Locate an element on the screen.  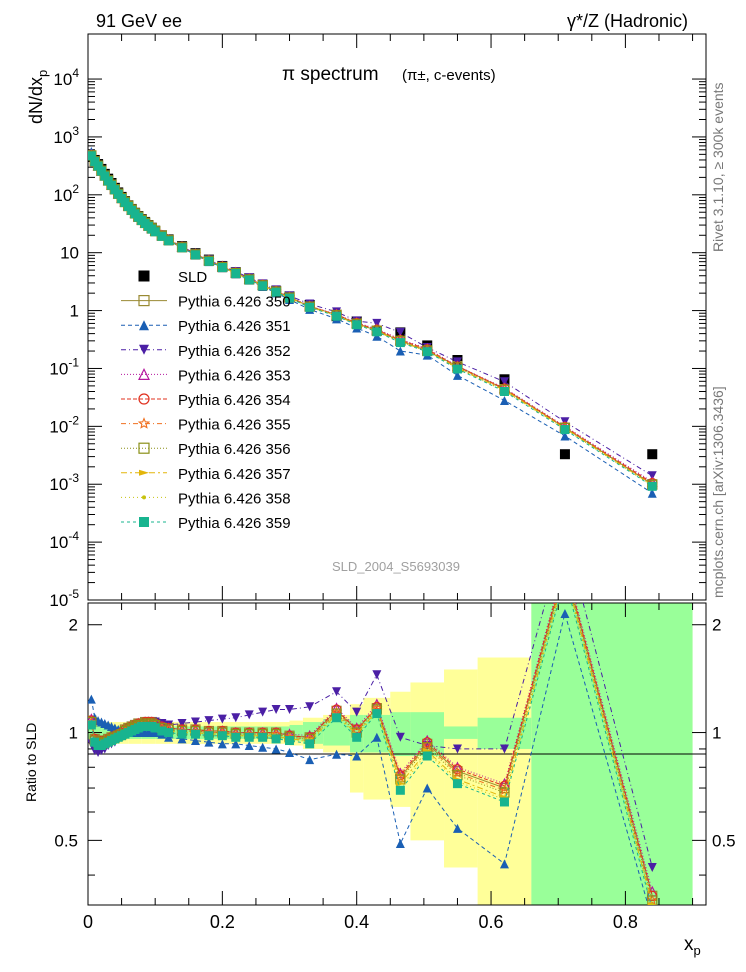
legend-label: Pythia 6.426 355 is located at coordinates (234, 425).